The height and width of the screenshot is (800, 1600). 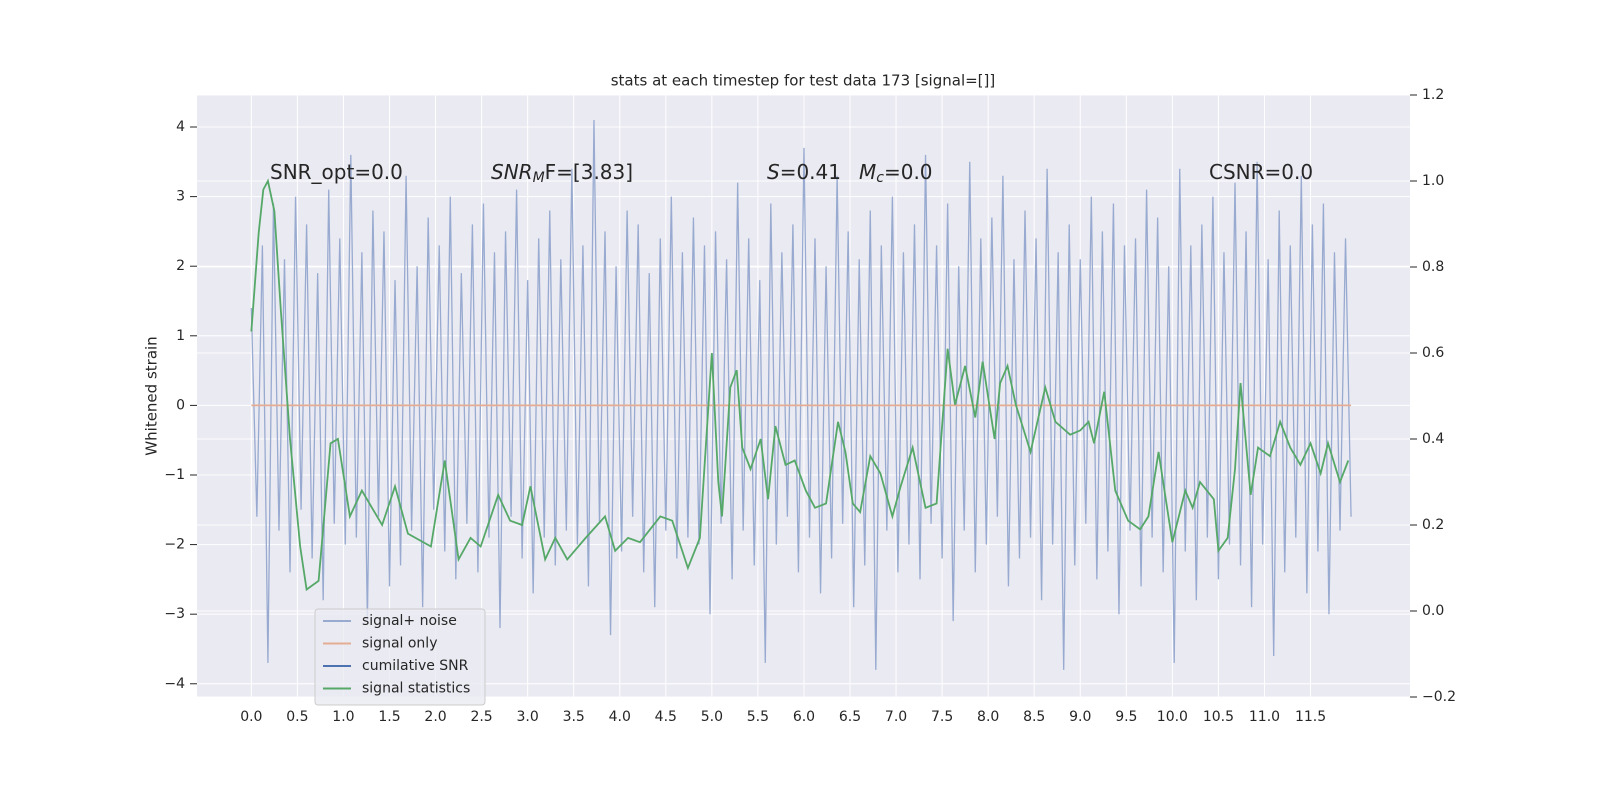 I want to click on legend-box, so click(x=400, y=657).